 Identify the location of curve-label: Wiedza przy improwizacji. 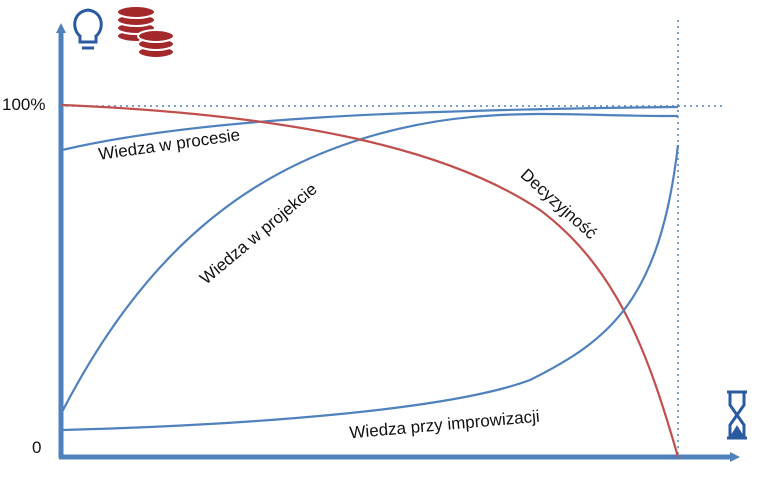
(445, 425).